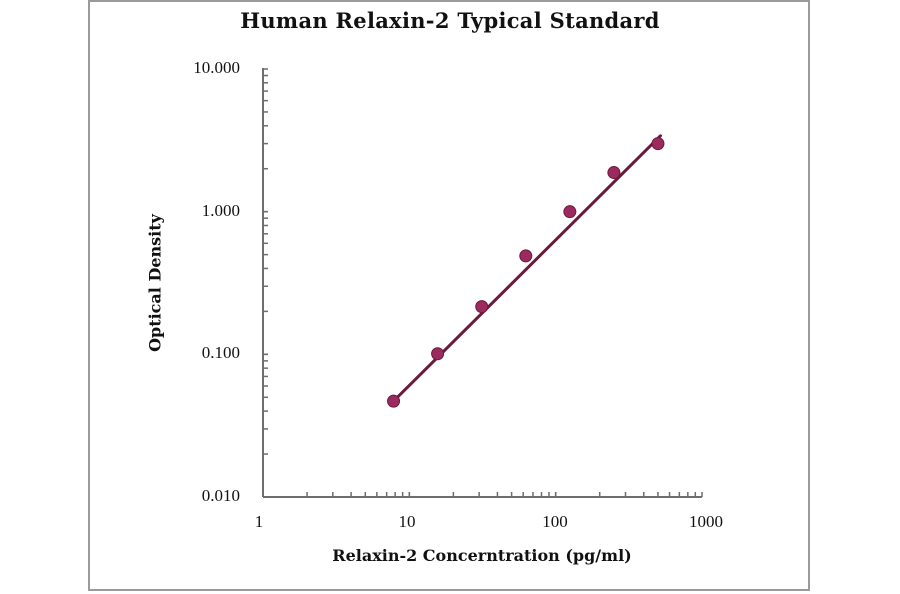 Image resolution: width=900 pixels, height=594 pixels. What do you see at coordinates (527, 268) in the screenshot?
I see `fit-line` at bounding box center [527, 268].